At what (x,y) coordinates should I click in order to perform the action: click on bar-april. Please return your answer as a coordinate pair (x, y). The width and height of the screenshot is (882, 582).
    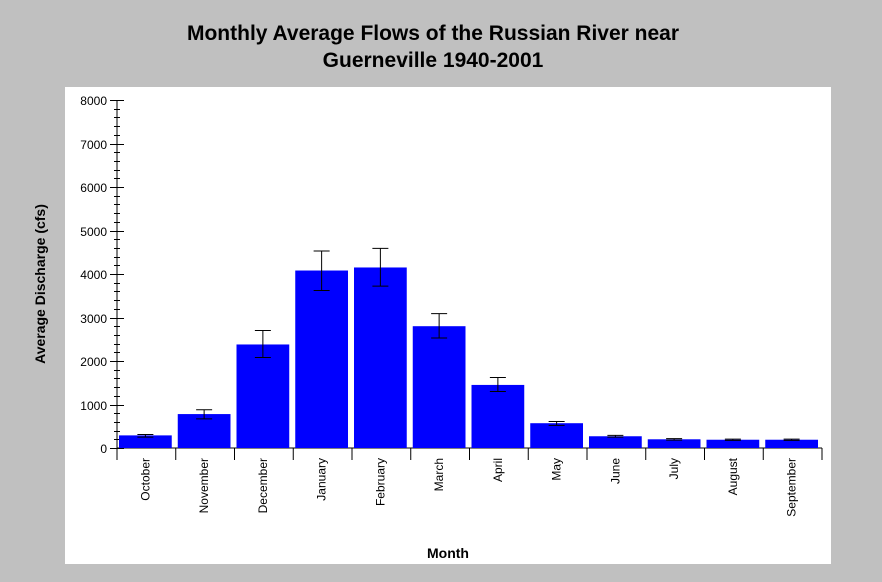
    Looking at the image, I should click on (498, 416).